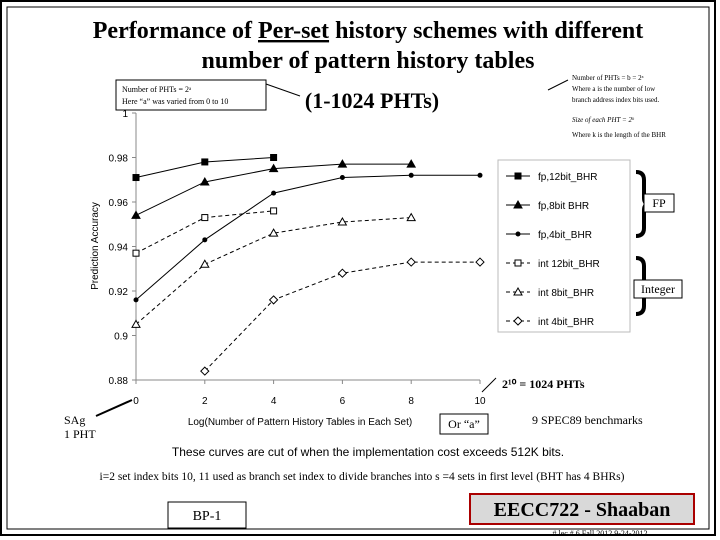 This screenshot has height=540, width=720. Describe the element at coordinates (587, 420) in the screenshot. I see `annotation: 9 SPEC89 benchmarks` at that location.